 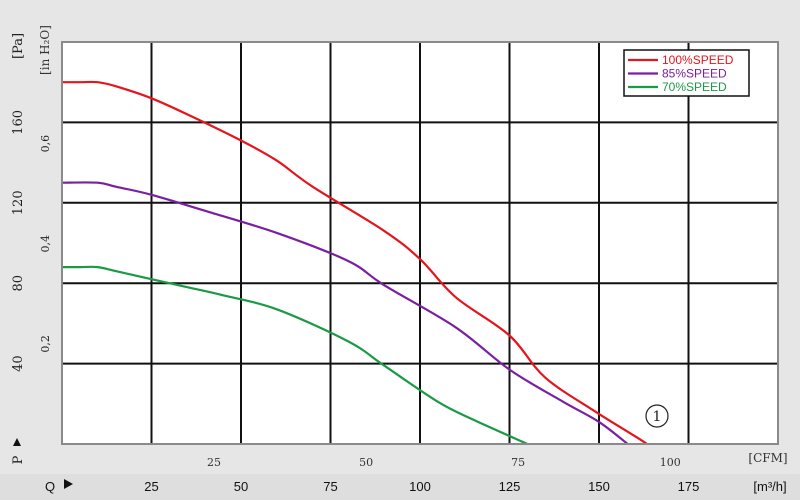 I want to click on annotation-circle, so click(x=657, y=416).